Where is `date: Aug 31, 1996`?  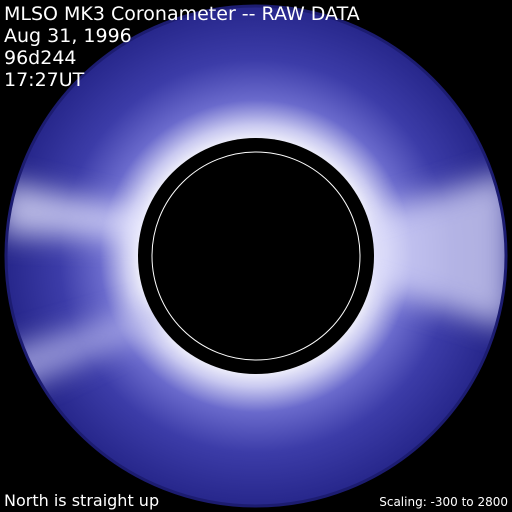
date: Aug 31, 1996 is located at coordinates (68, 36).